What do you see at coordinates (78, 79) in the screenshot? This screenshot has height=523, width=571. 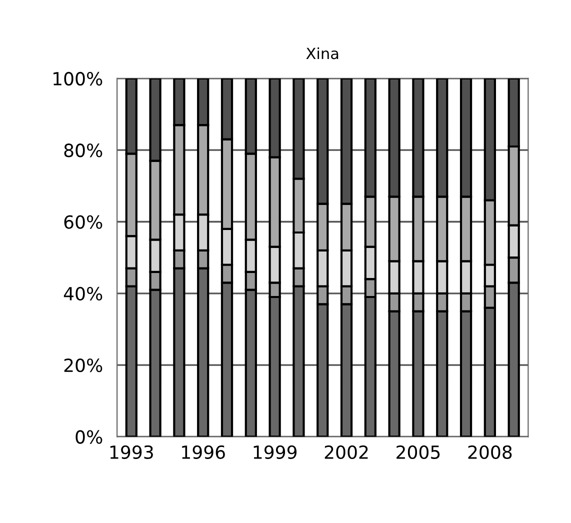 I see `y-tick-label: 100%` at bounding box center [78, 79].